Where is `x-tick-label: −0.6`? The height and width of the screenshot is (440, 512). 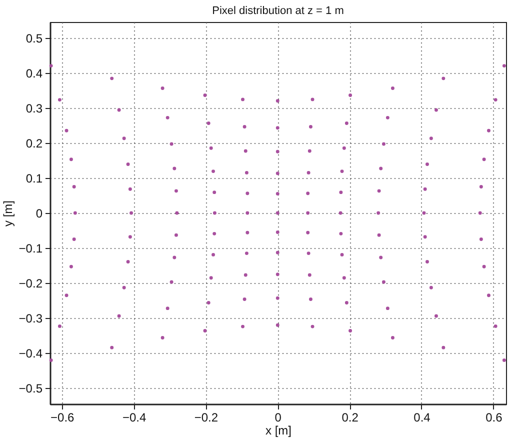
x-tick-label: −0.6 is located at coordinates (62, 417).